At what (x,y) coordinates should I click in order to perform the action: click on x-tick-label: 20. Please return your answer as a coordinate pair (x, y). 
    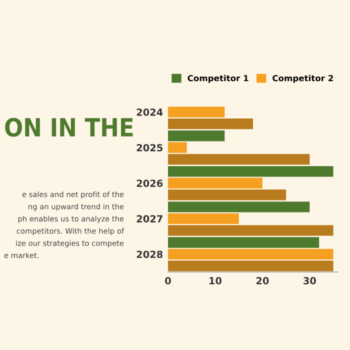
    Looking at the image, I should click on (262, 280).